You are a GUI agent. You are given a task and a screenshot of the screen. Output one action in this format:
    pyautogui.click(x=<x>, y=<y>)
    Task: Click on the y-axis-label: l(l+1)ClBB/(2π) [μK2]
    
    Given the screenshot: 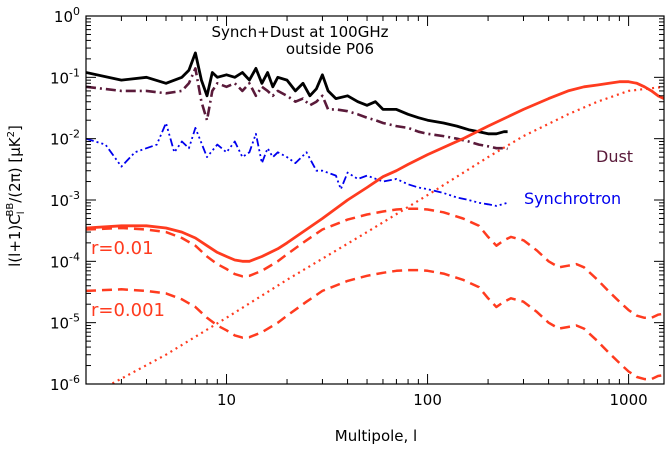 What is the action you would take?
    pyautogui.click(x=16, y=196)
    